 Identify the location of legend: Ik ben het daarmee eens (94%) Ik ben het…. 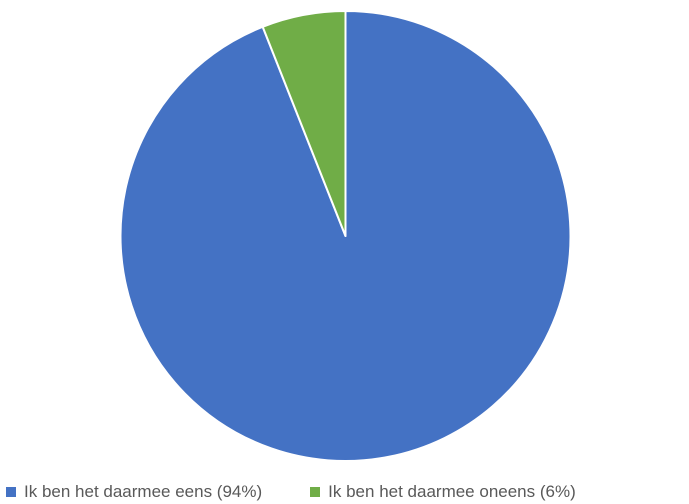
(347, 492).